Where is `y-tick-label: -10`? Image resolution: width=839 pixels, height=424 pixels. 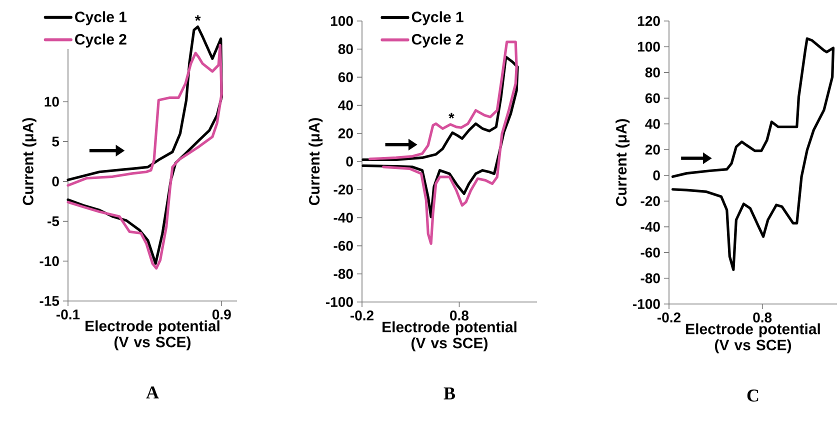 y-tick-label: -10 is located at coordinates (49, 261).